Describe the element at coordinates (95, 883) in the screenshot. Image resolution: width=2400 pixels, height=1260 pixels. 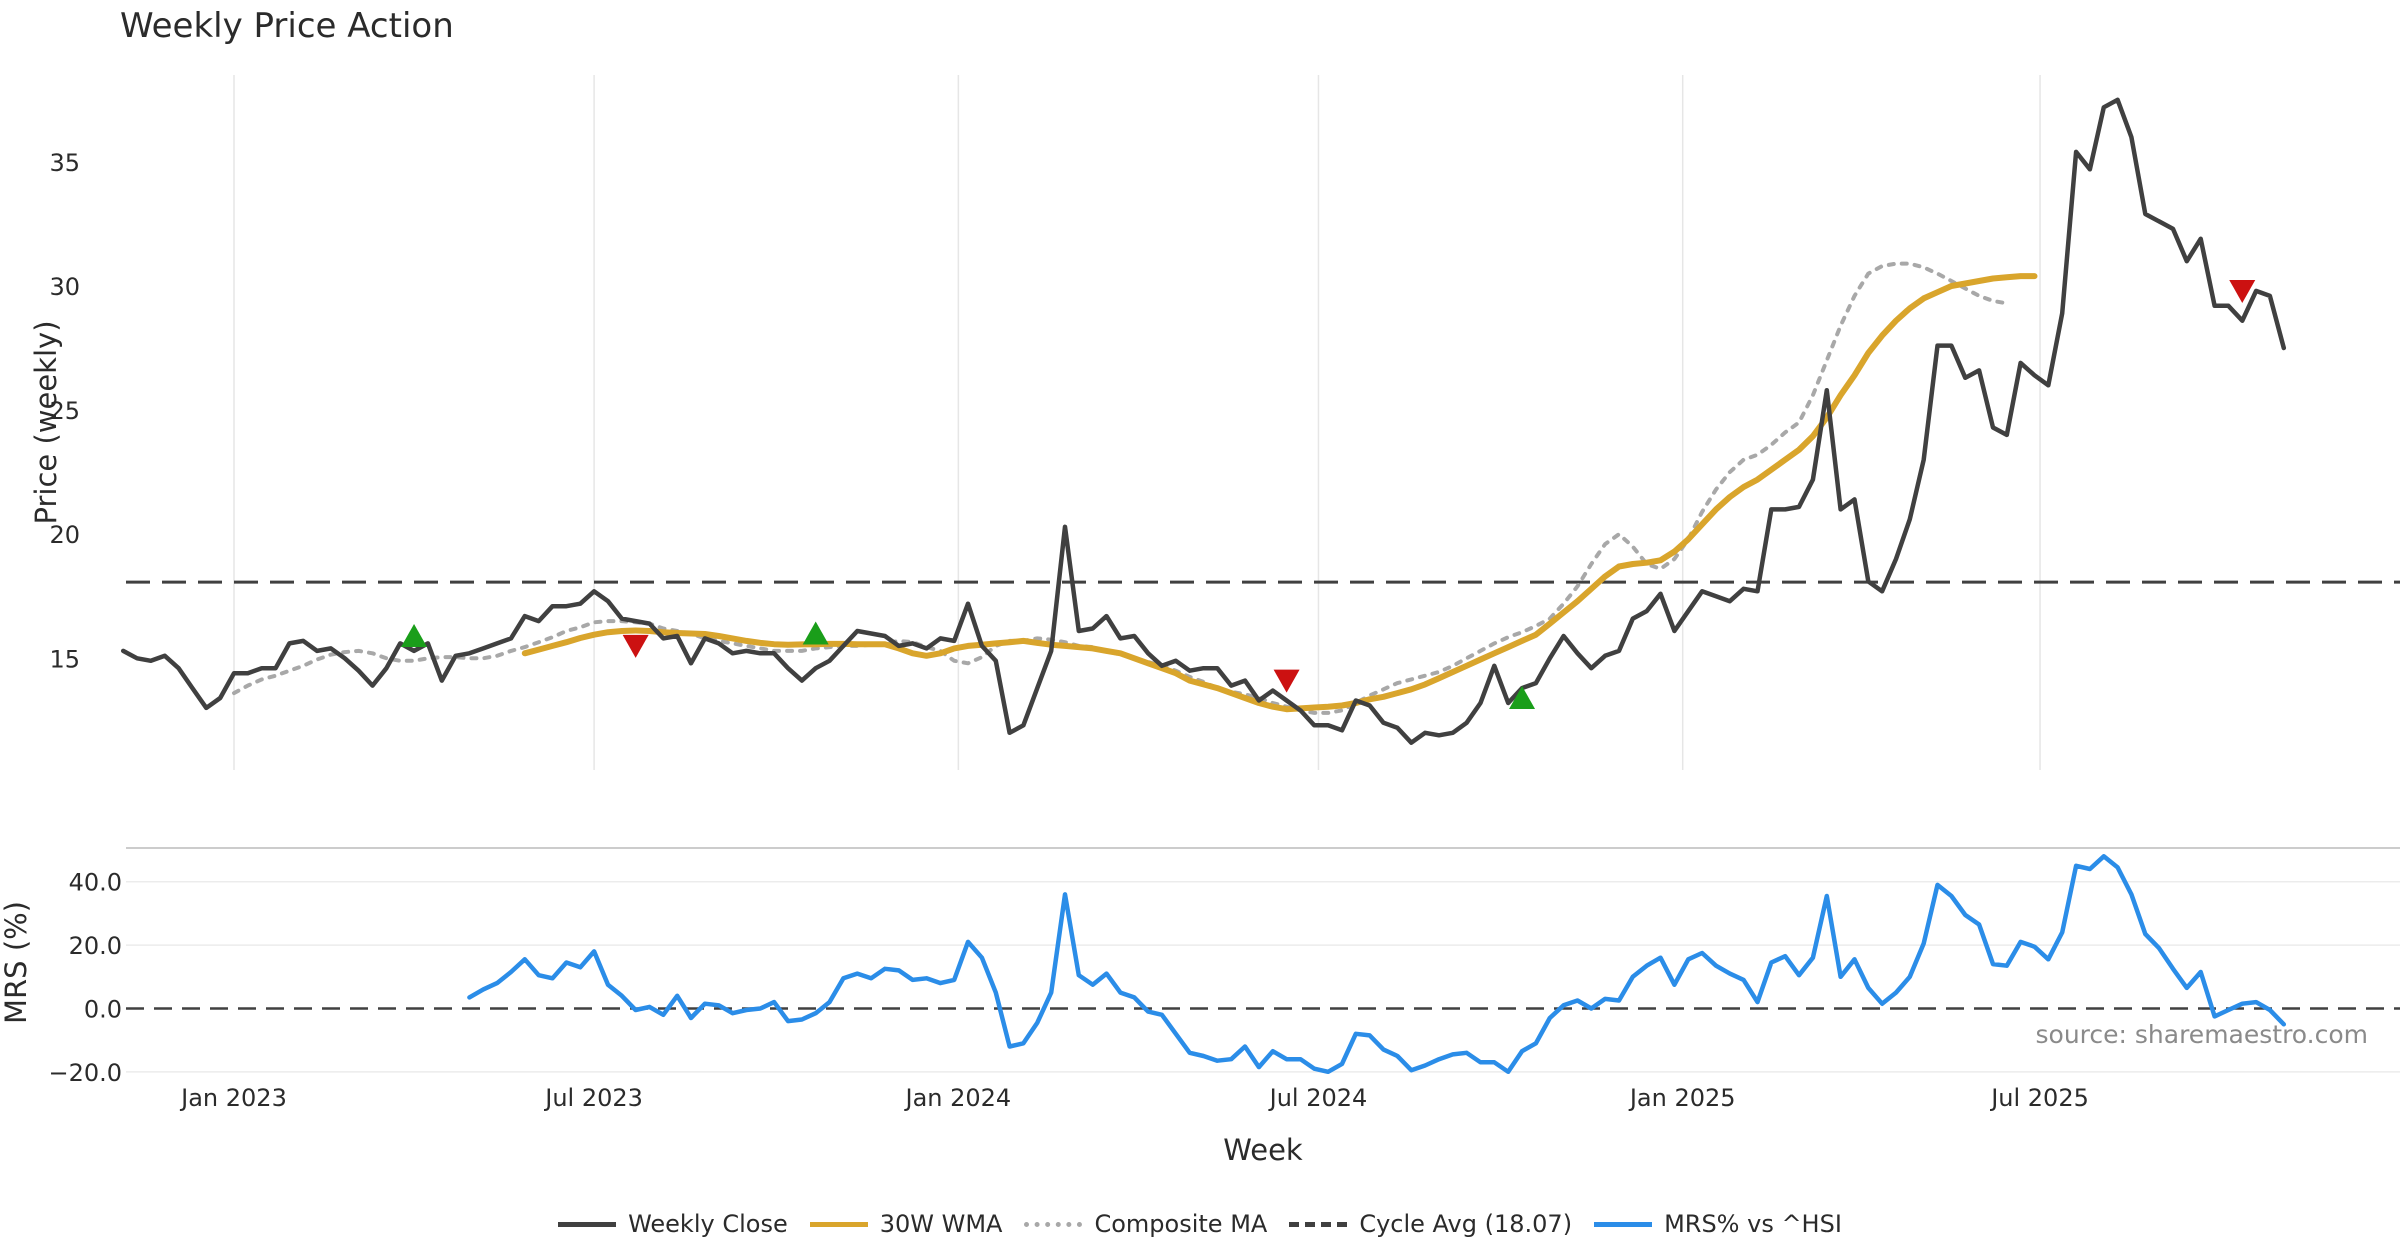
I see `mrs-y-tick-label: 40.0` at that location.